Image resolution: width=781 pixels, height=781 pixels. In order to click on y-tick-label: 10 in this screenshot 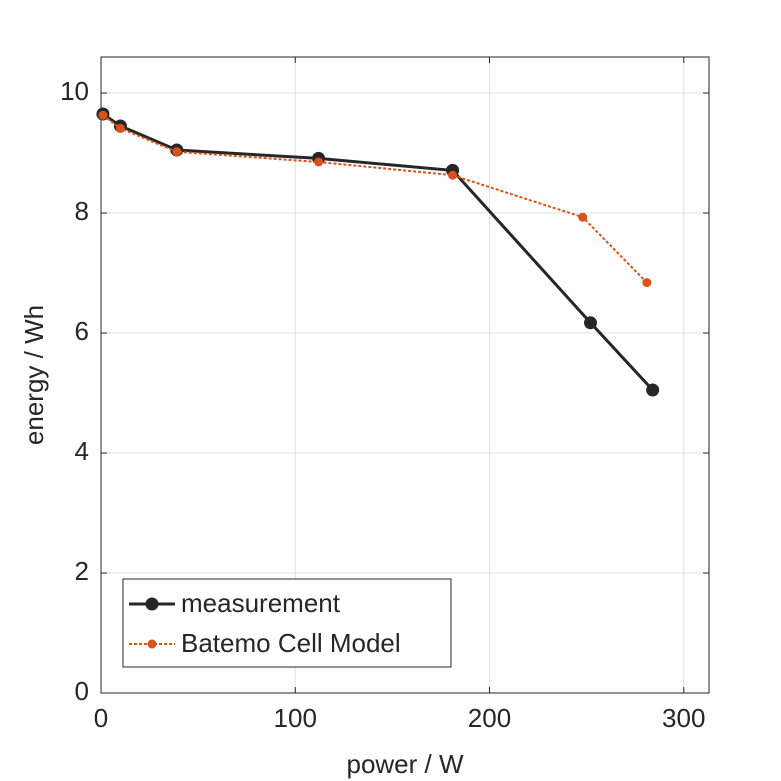, I will do `click(74, 91)`.